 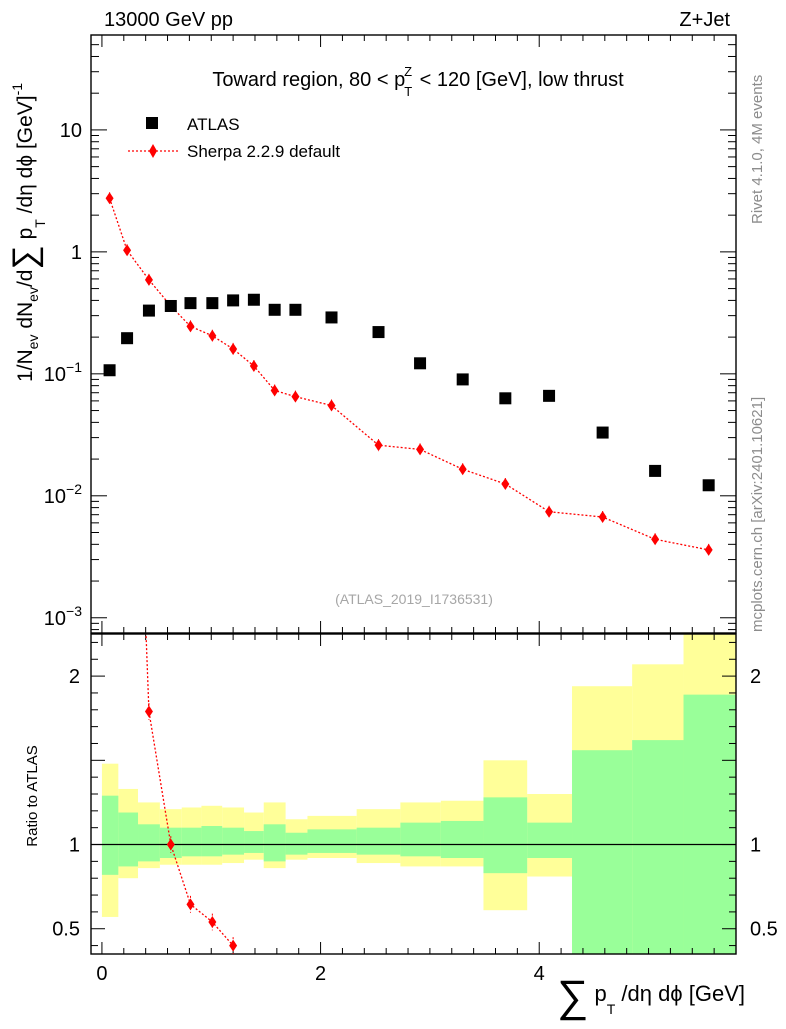 I want to click on x-axis-label: ∑ pT /dη dϕ [GeV], so click(x=651, y=996).